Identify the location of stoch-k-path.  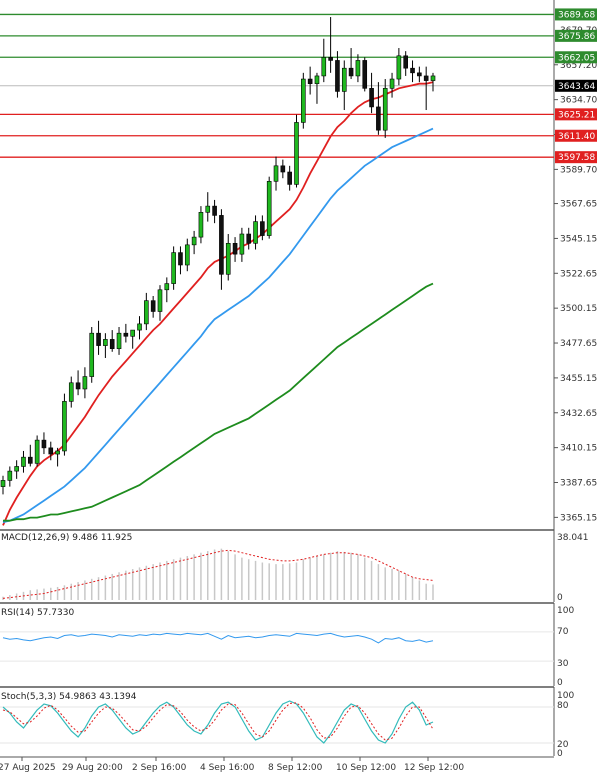
(218, 722).